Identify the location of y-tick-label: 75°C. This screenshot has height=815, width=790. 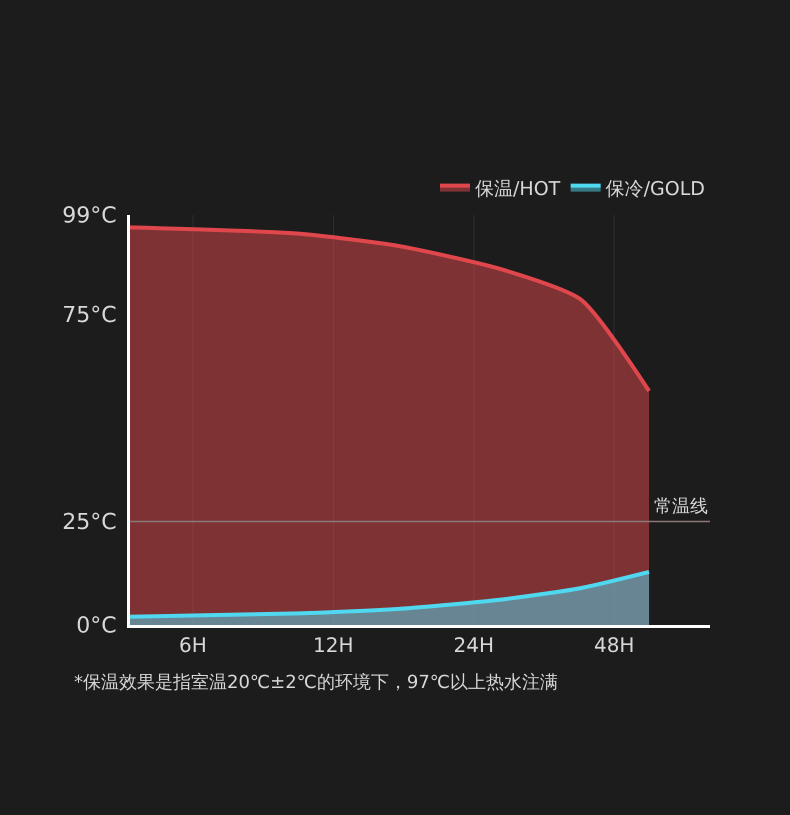
(89, 315).